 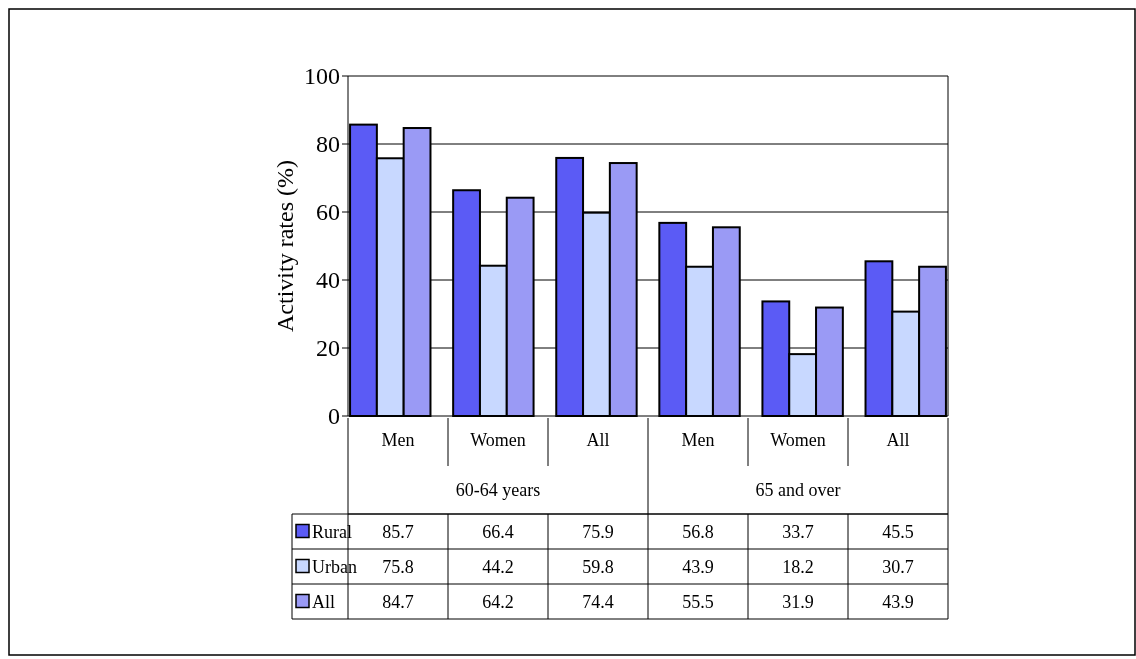 What do you see at coordinates (322, 76) in the screenshot?
I see `y-tick-label: 100` at bounding box center [322, 76].